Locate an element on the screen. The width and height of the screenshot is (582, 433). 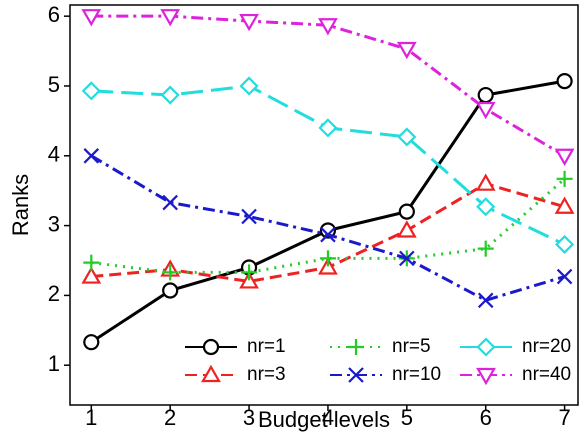
y-tick-label: 2 is located at coordinates (54, 293).